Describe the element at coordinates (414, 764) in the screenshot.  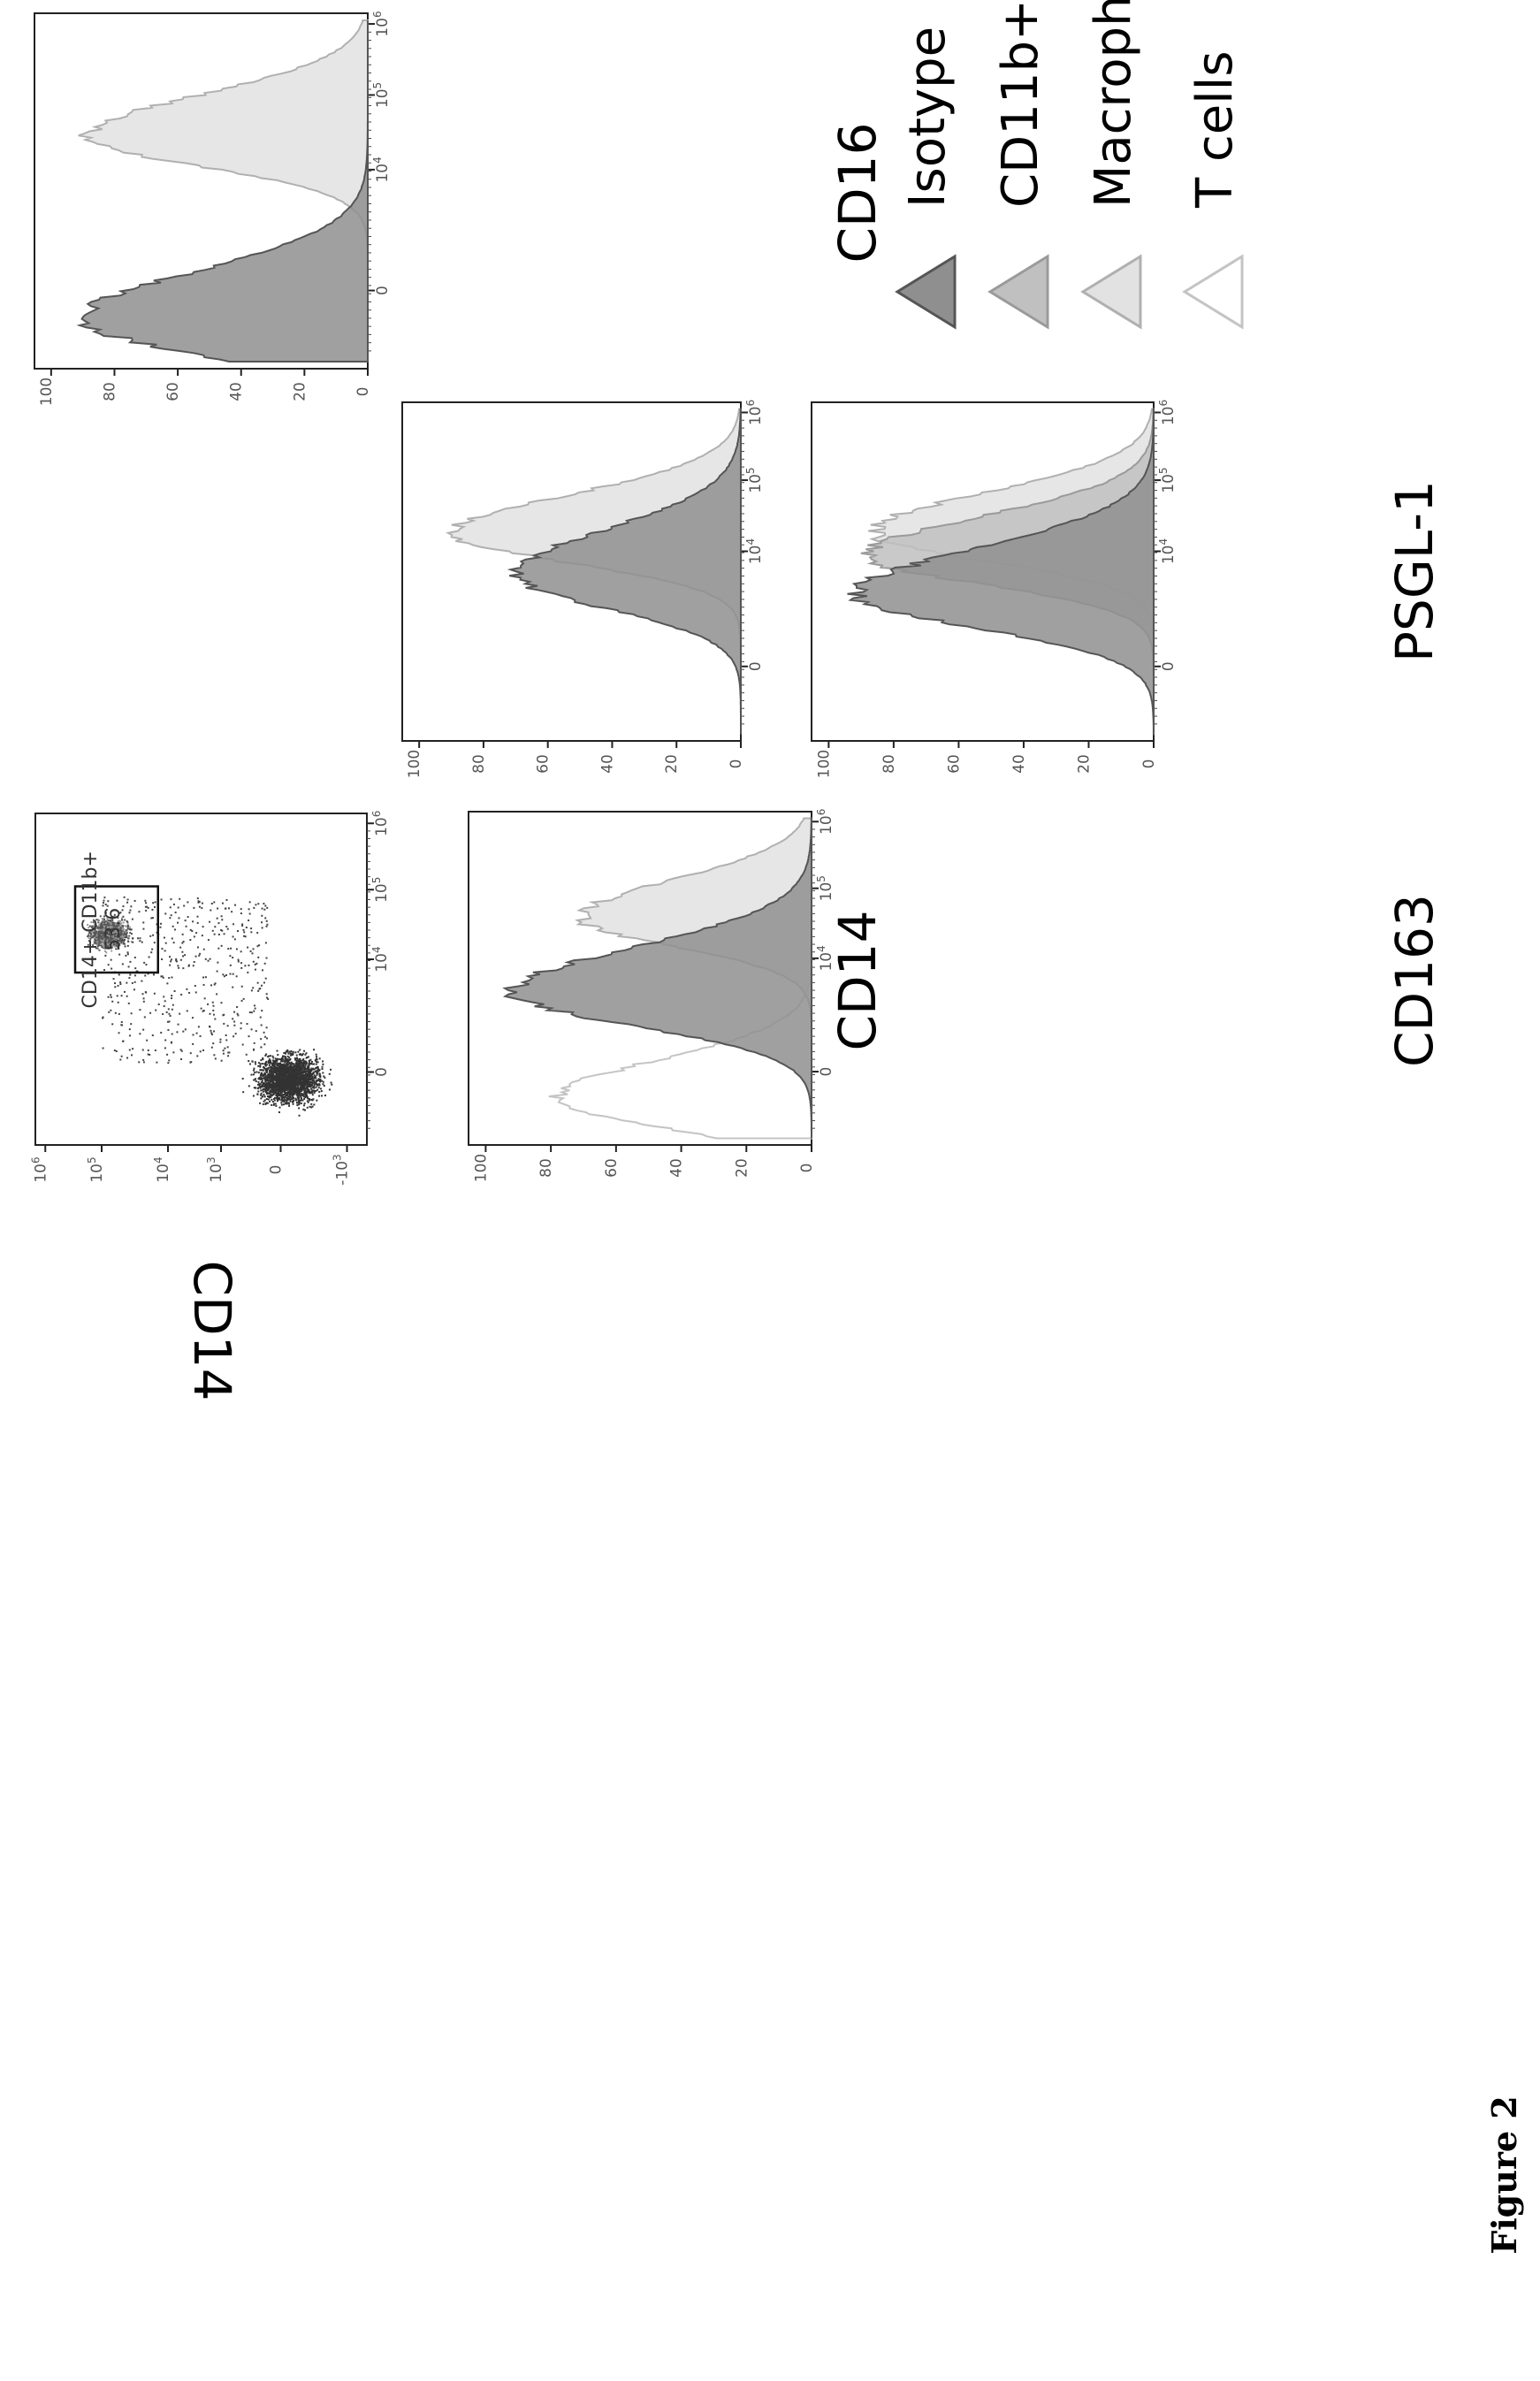
I see `y-tick-label: 100` at that location.